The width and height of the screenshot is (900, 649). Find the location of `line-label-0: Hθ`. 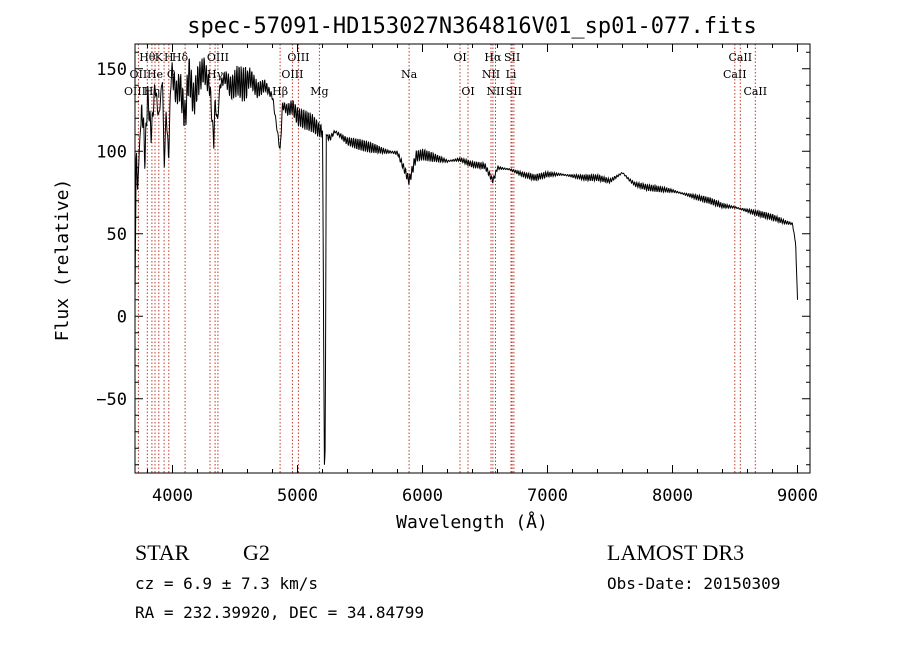

line-label-0: Hθ is located at coordinates (147, 57).